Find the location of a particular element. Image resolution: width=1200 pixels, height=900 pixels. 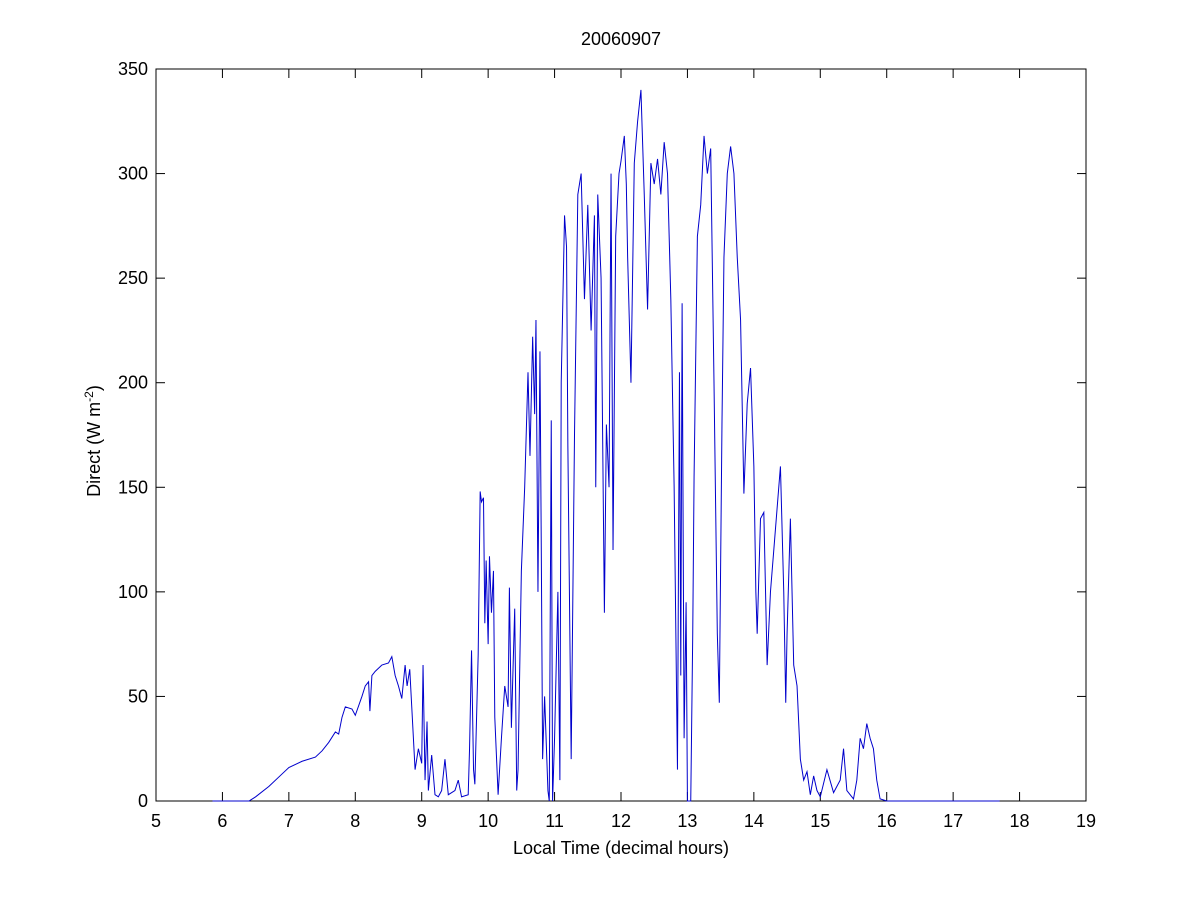

x-tick-label: 12 is located at coordinates (621, 821).